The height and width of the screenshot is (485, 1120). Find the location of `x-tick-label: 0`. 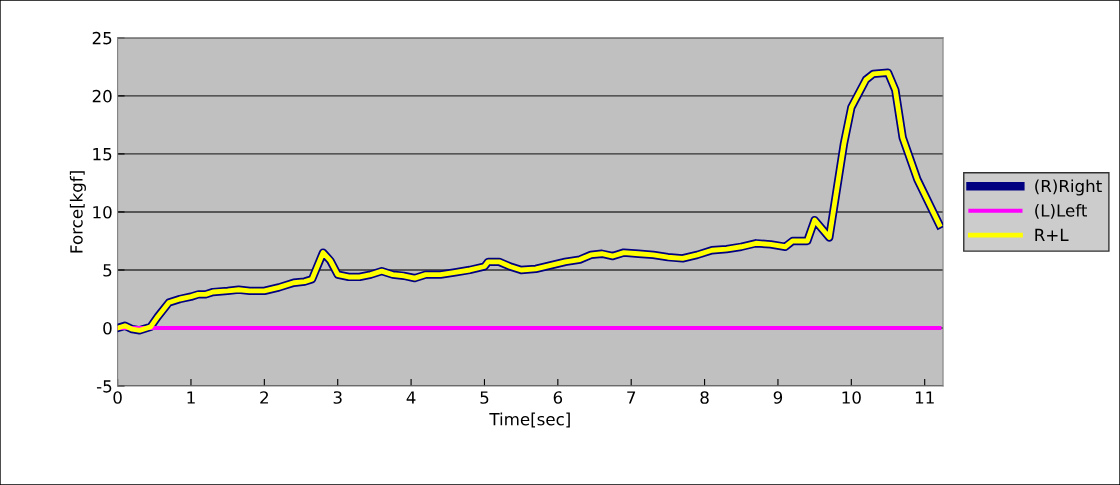

x-tick-label: 0 is located at coordinates (117, 397).